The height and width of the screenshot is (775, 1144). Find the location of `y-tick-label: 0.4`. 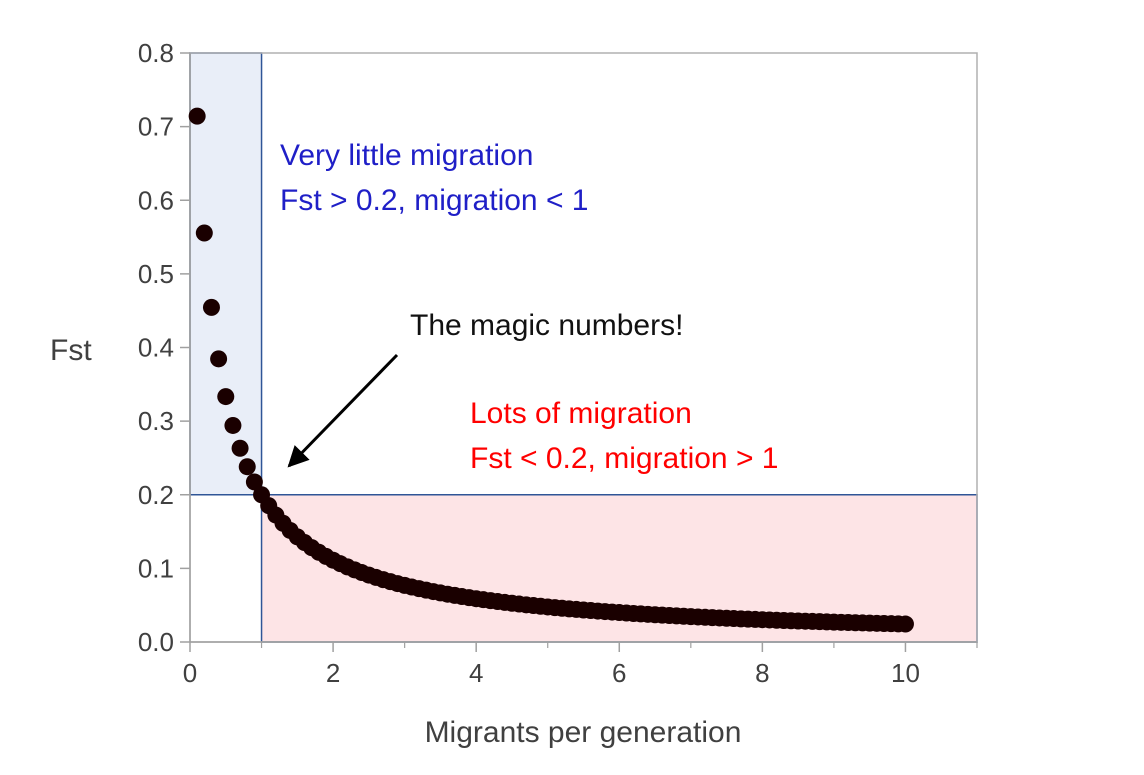

y-tick-label: 0.4 is located at coordinates (156, 348).